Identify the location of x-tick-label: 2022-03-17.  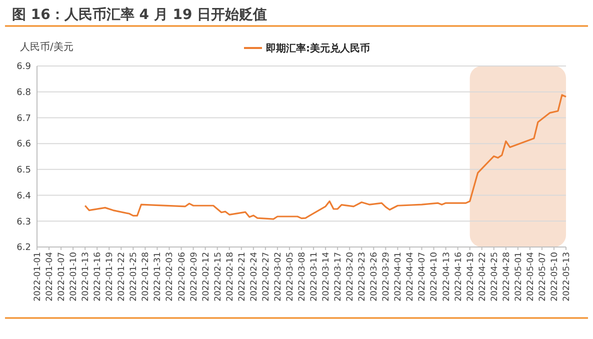
(339, 277).